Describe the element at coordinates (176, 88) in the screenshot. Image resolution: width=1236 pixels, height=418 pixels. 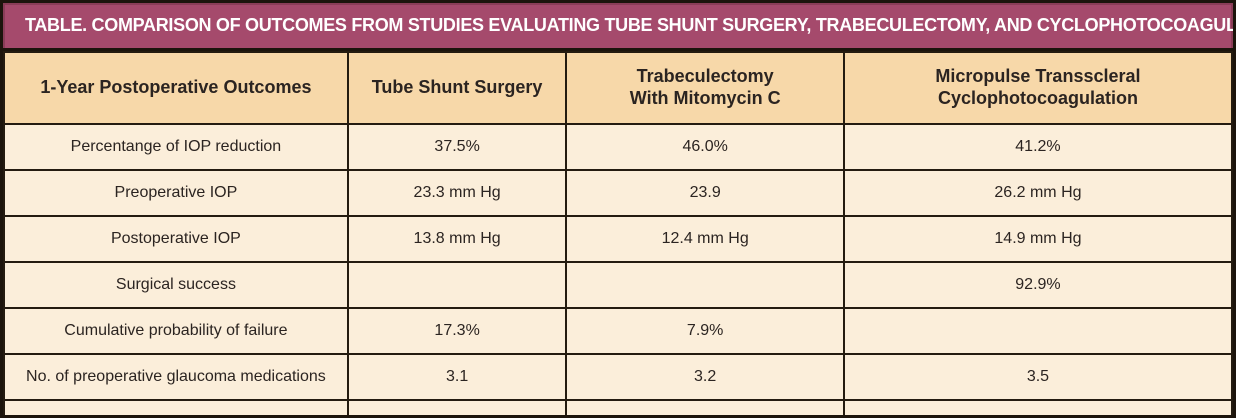
I see `column-header: 1-Year Postoperative Outcomes` at that location.